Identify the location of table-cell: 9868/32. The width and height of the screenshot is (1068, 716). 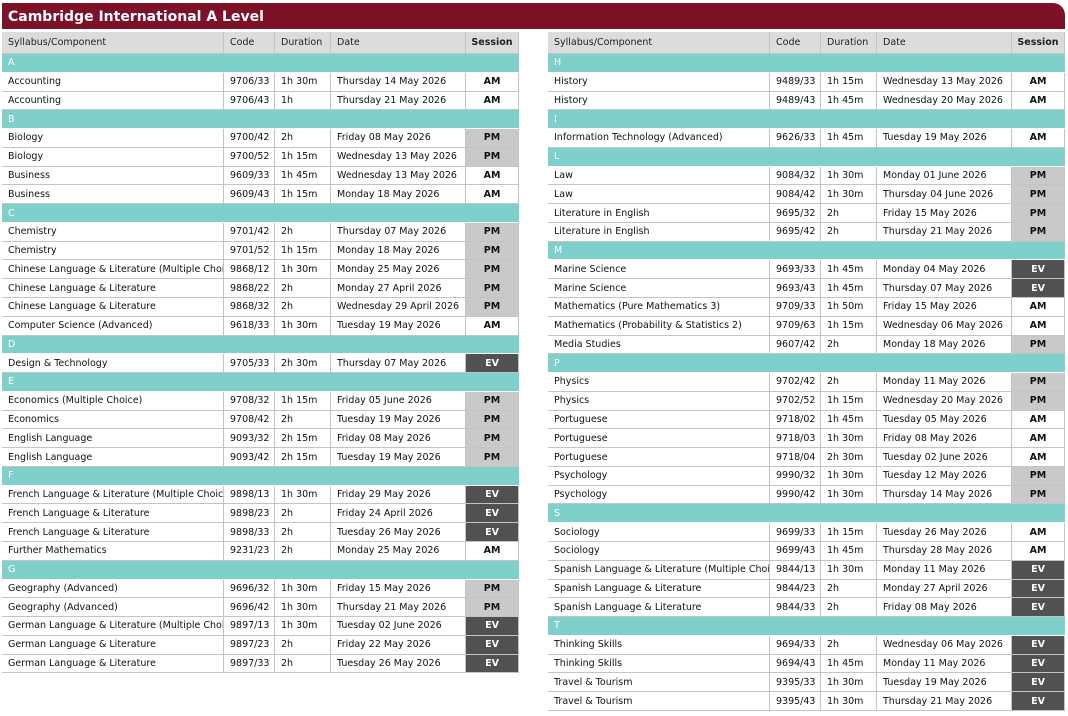
(249, 307).